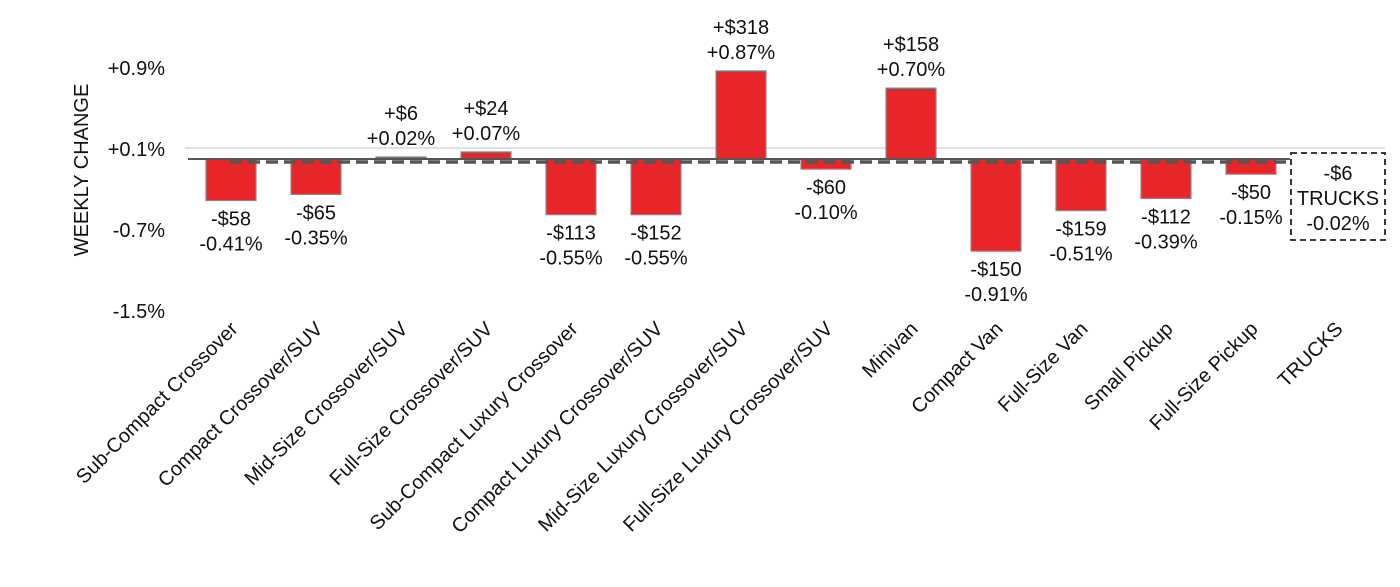  I want to click on x-tick-label: Compact Crossover/SUV, so click(241, 405).